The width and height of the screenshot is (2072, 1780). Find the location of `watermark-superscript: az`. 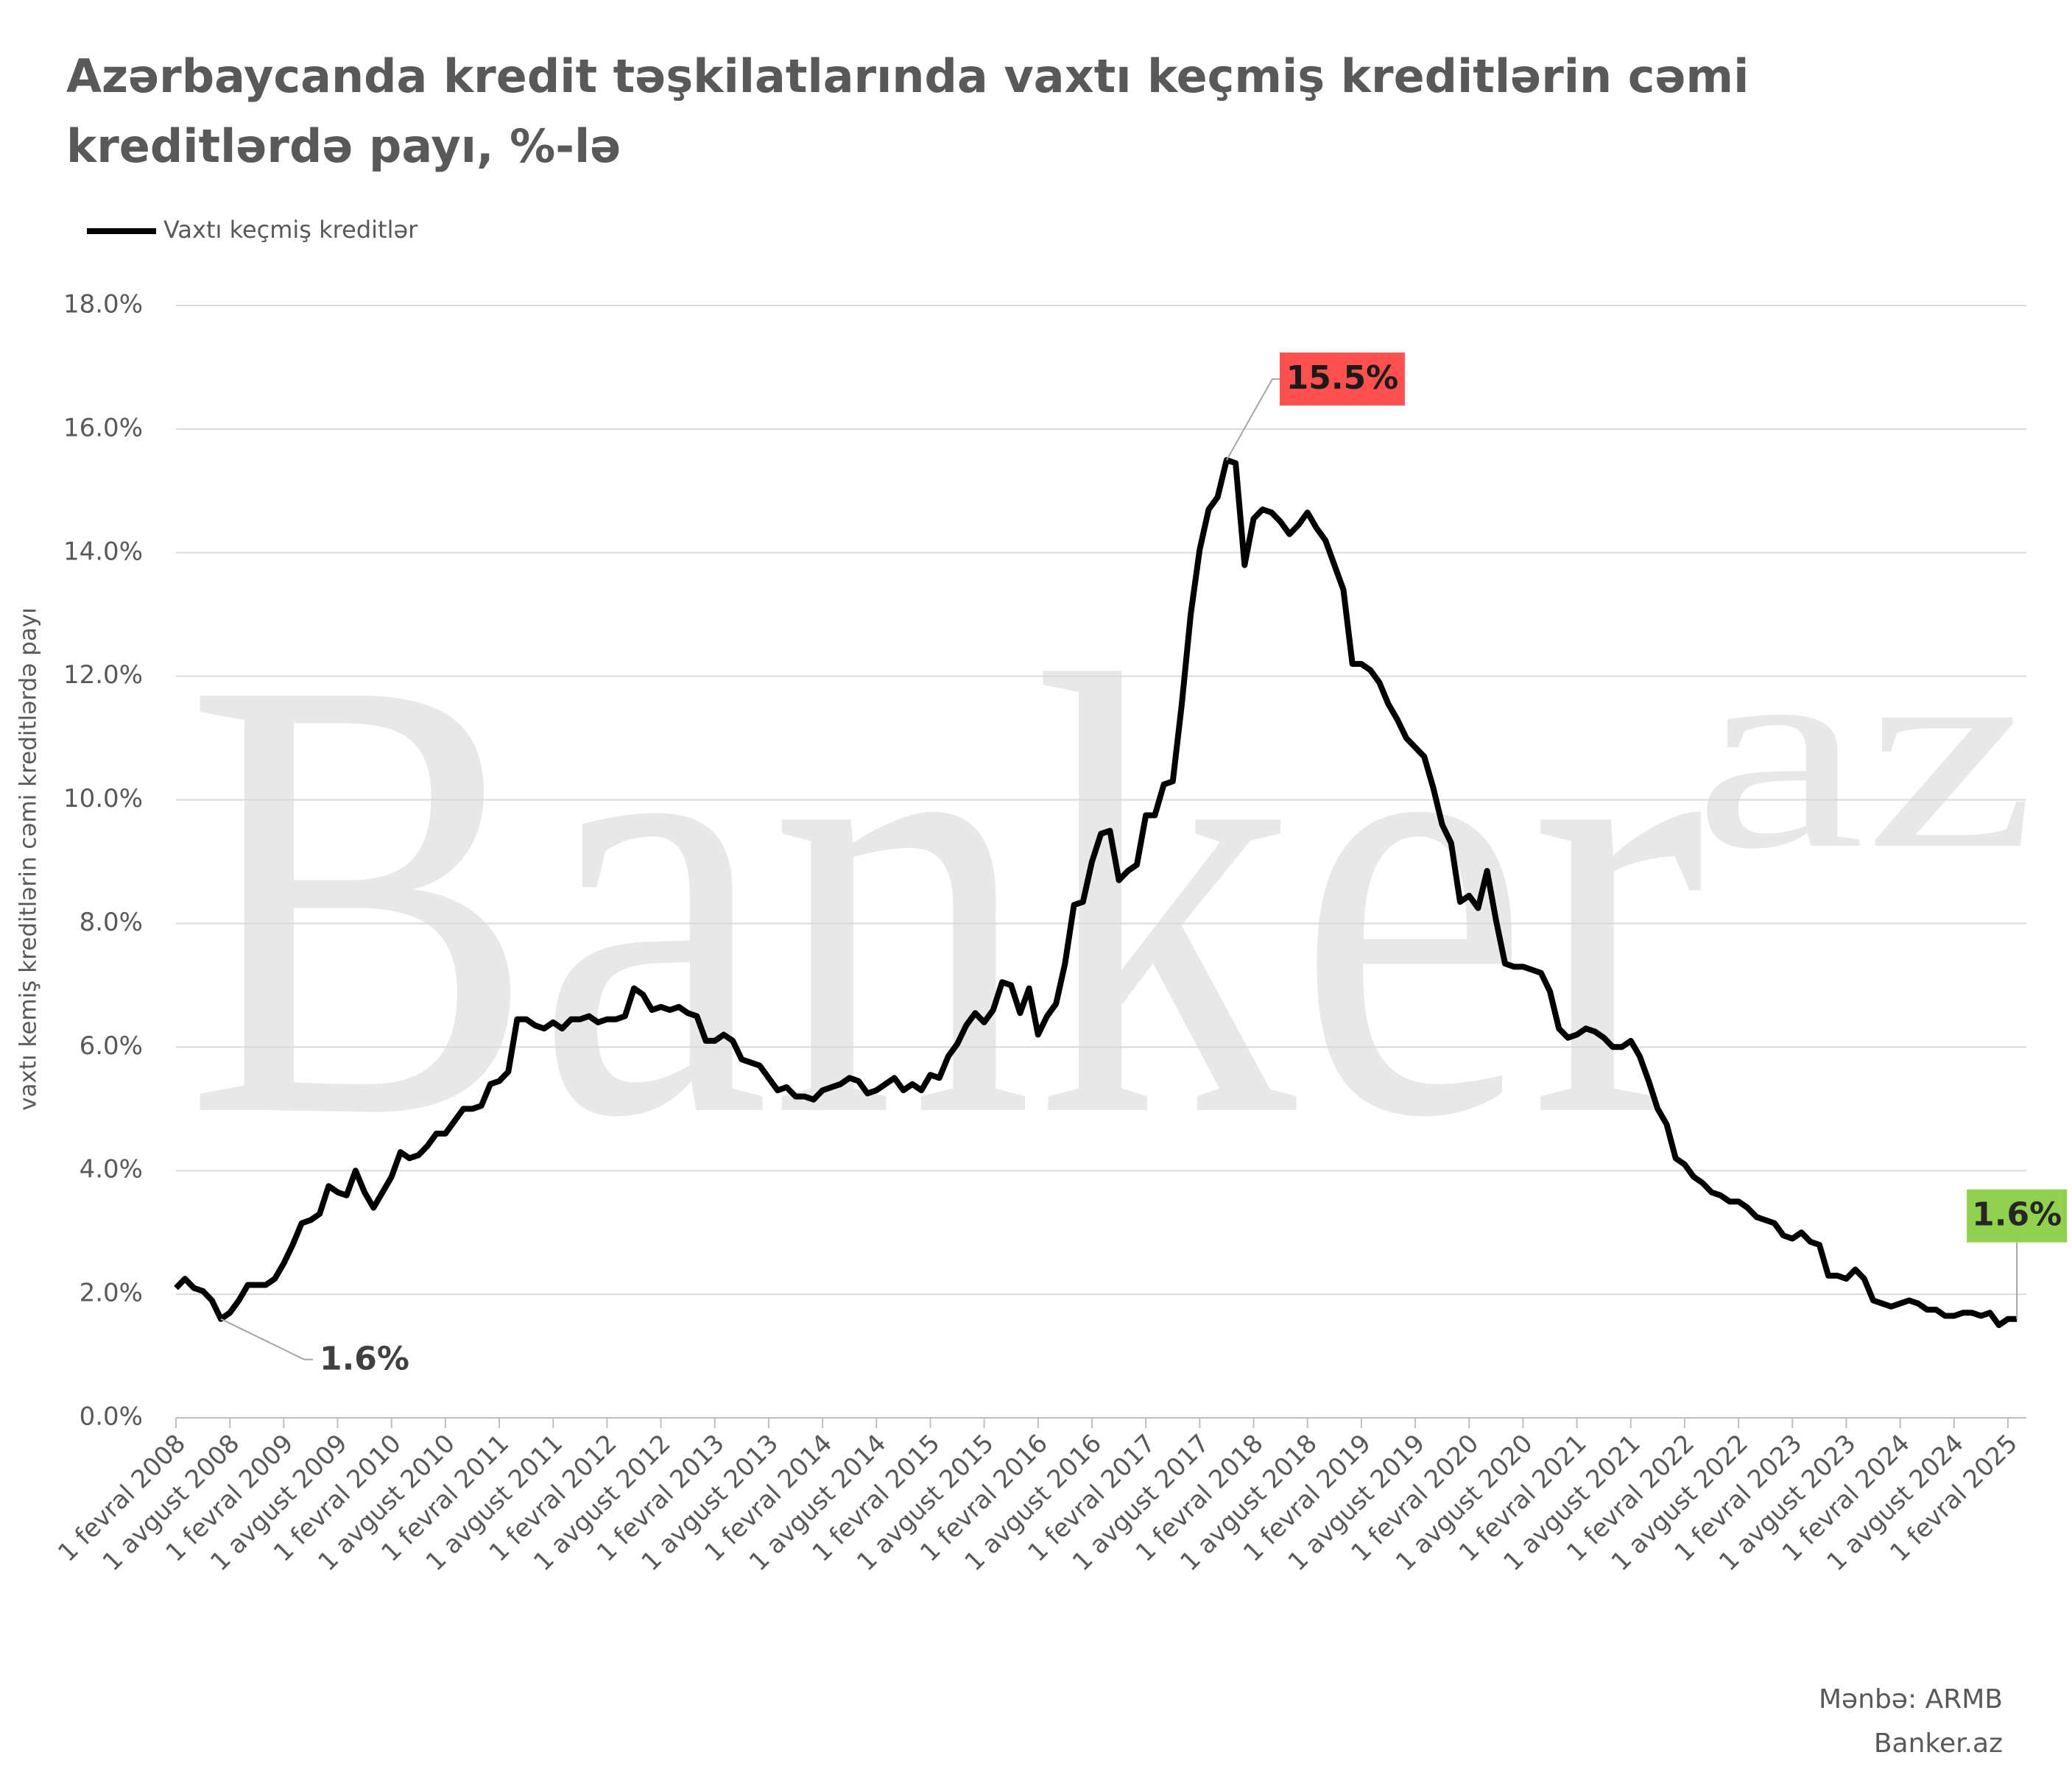

watermark-superscript: az is located at coordinates (1865, 752).